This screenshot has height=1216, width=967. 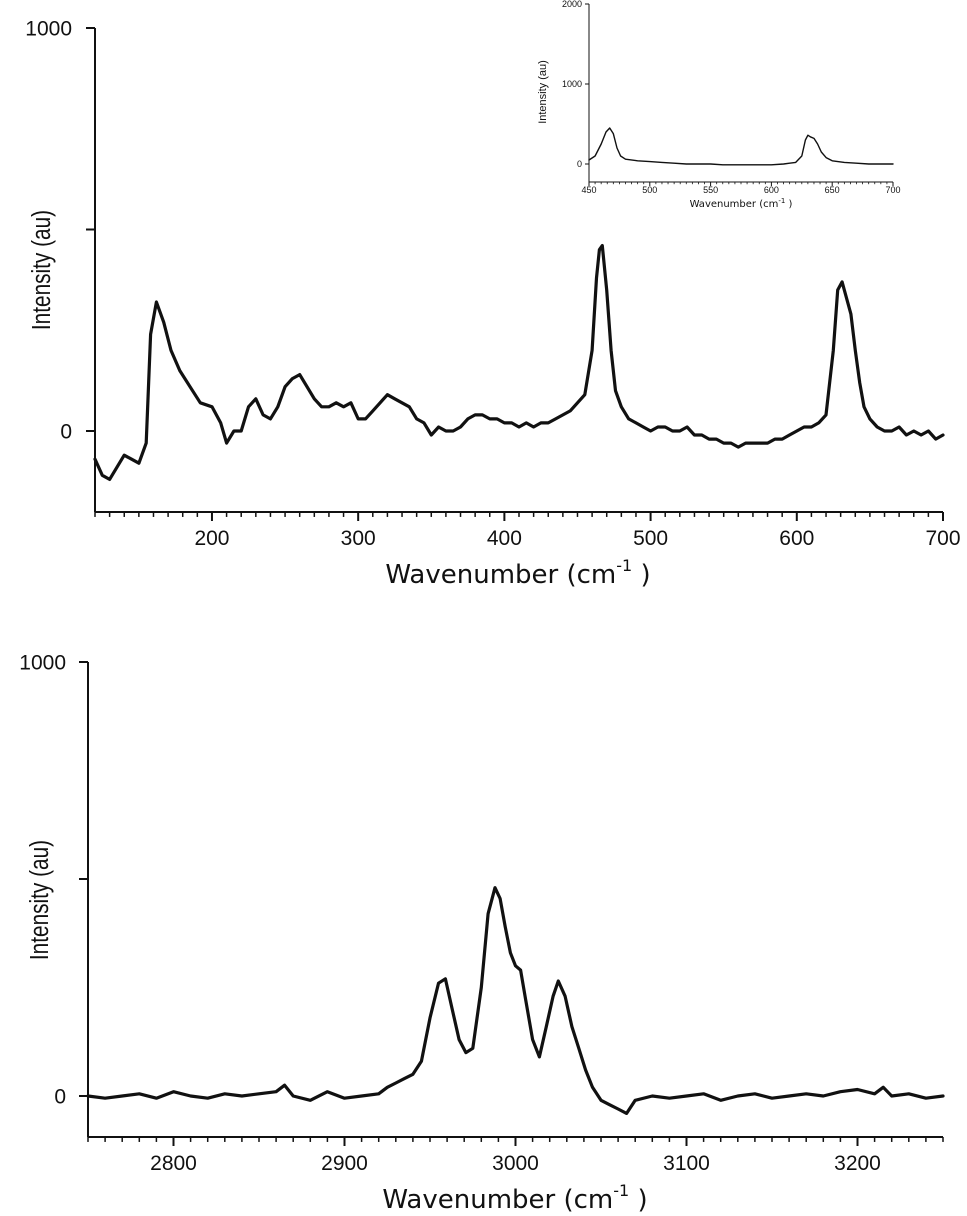 What do you see at coordinates (771, 190) in the screenshot?
I see `inset-x-tick-label: 600` at bounding box center [771, 190].